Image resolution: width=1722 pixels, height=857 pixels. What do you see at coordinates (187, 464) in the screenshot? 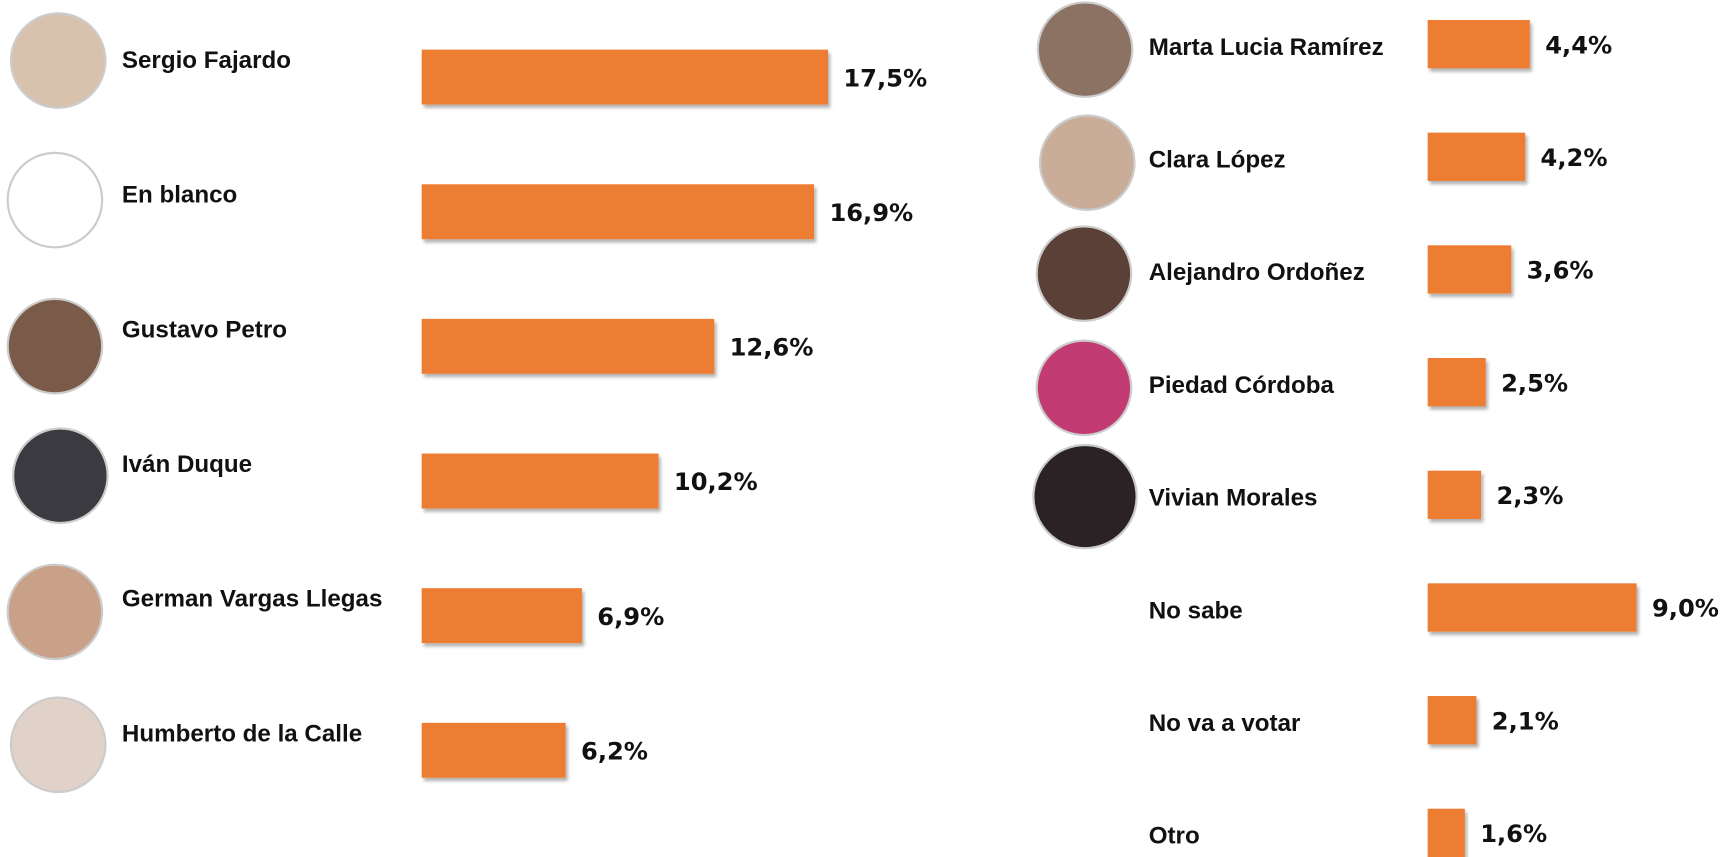
I see `category-label: Iván Duque` at bounding box center [187, 464].